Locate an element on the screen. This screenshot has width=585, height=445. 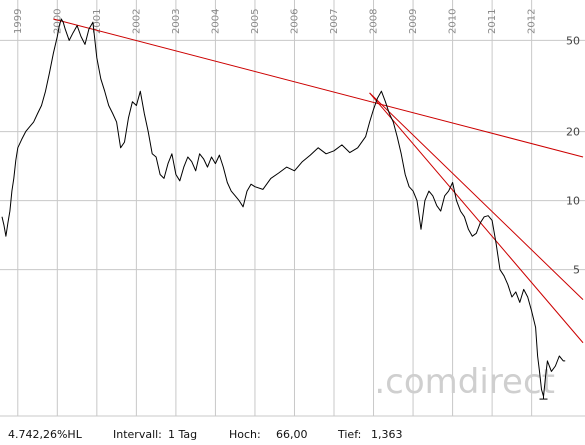
x-tick-label: 2010 is located at coordinates (453, 21).